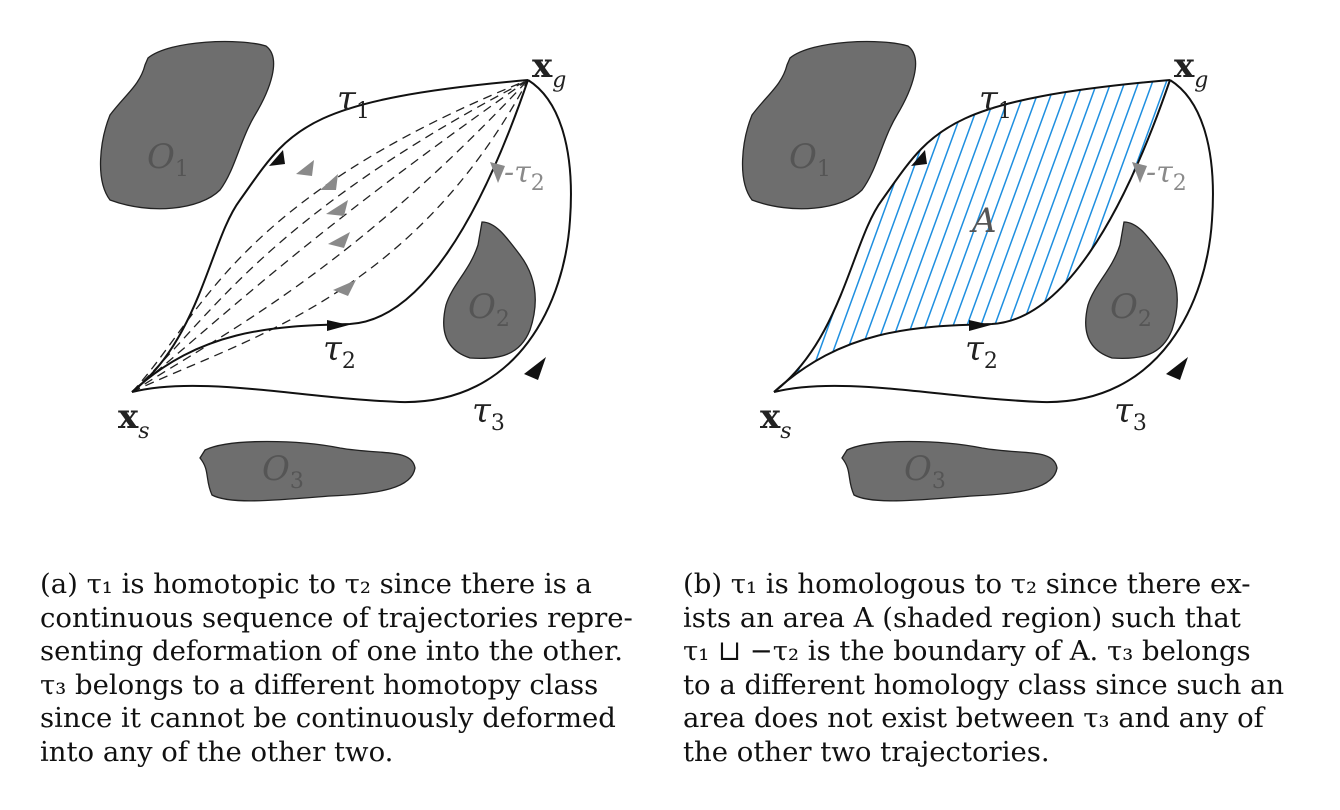 This screenshot has width=1340, height=810. Describe the element at coordinates (319, 684) in the screenshot. I see `caption-a-line: τ₃ belongs to a different homotopy class` at that location.